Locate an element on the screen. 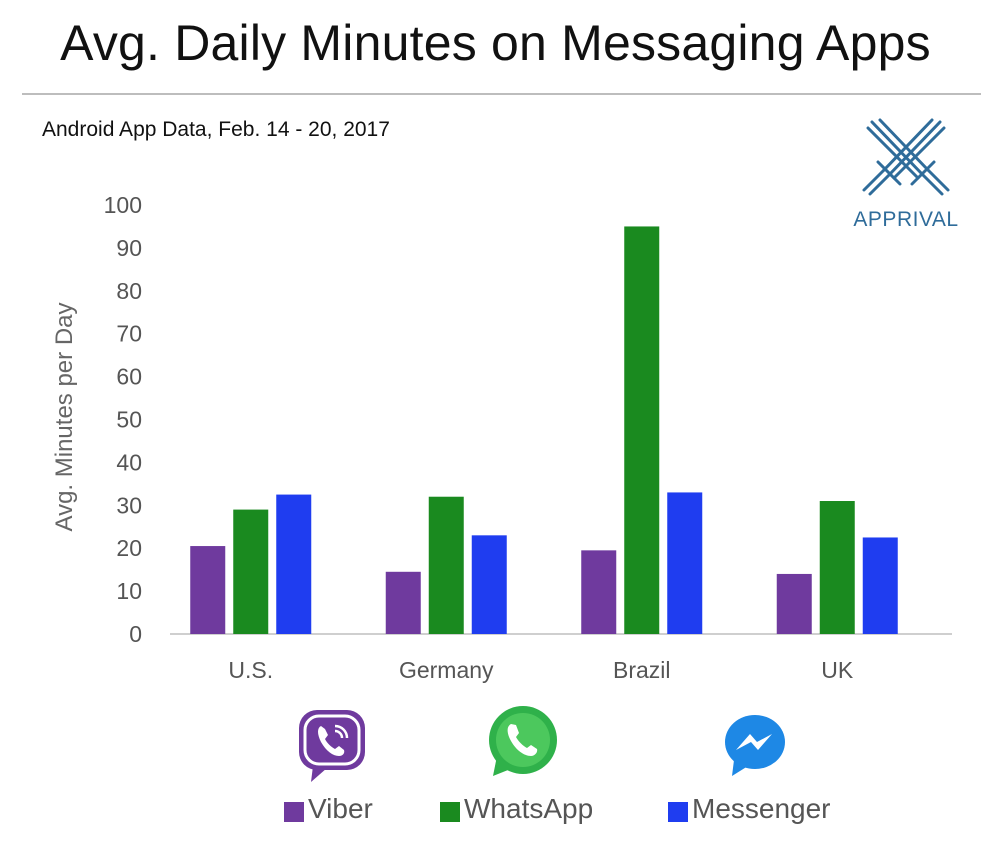  y-tick-label: 30 is located at coordinates (129, 505).